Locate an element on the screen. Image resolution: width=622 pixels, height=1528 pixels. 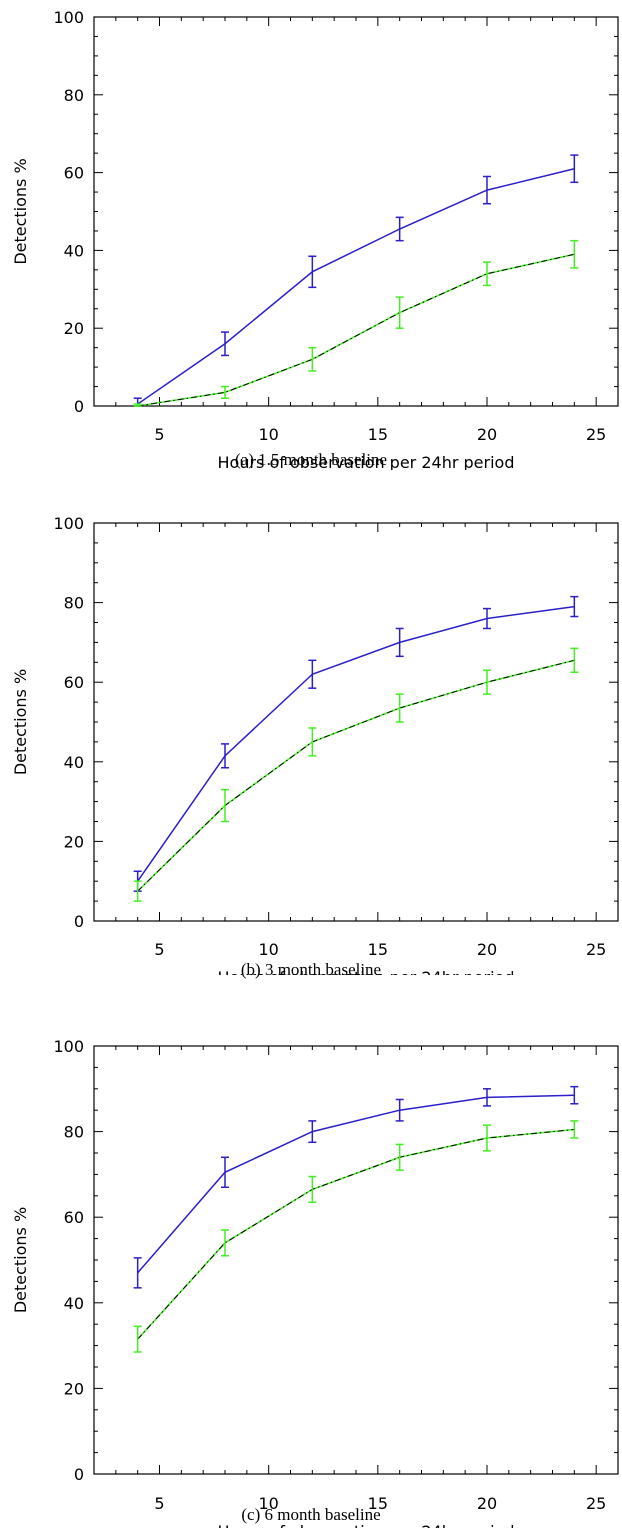
chart-caption-a: (a) 1.5 month baseline is located at coordinates (310, 459).